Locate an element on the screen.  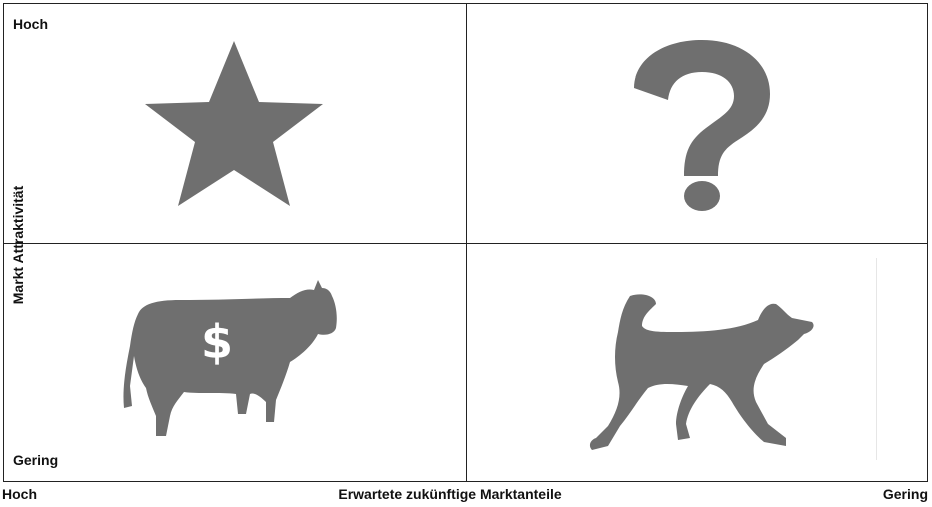
dog-icon is located at coordinates (701, 372).